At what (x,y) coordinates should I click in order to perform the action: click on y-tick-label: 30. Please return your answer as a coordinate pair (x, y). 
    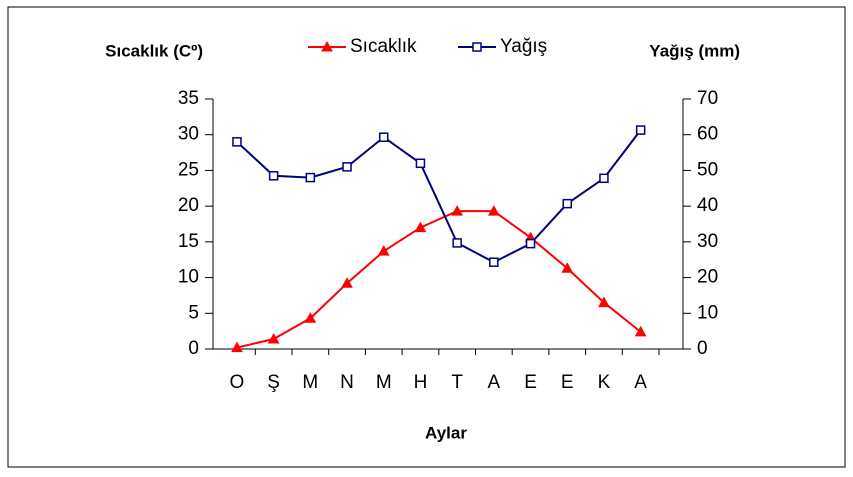
    Looking at the image, I should click on (188, 134).